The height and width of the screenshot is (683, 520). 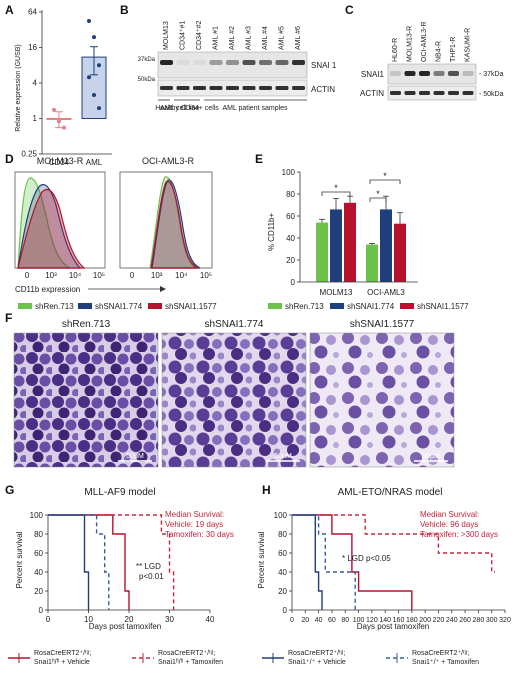 What do you see at coordinates (449, 514) in the screenshot?
I see `h-median-title: Median Survival:` at bounding box center [449, 514].